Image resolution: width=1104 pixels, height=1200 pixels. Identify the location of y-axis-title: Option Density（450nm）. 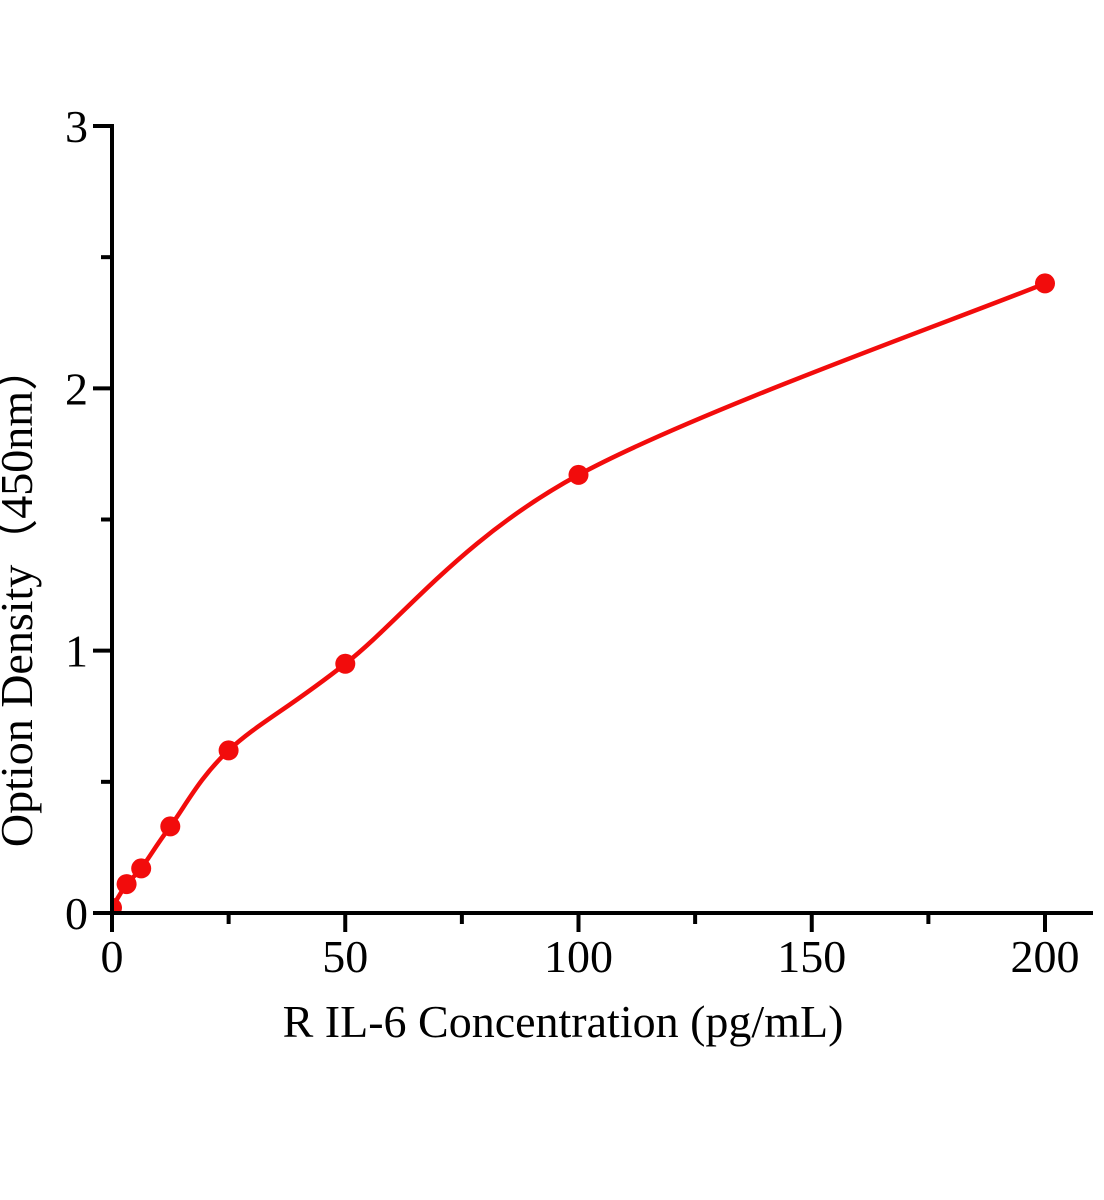
(21, 596).